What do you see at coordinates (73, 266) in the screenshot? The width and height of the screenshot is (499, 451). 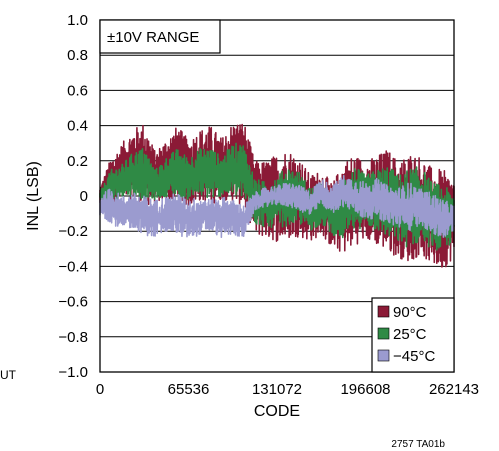 I see `y-tick-label: −0.4` at bounding box center [73, 266].